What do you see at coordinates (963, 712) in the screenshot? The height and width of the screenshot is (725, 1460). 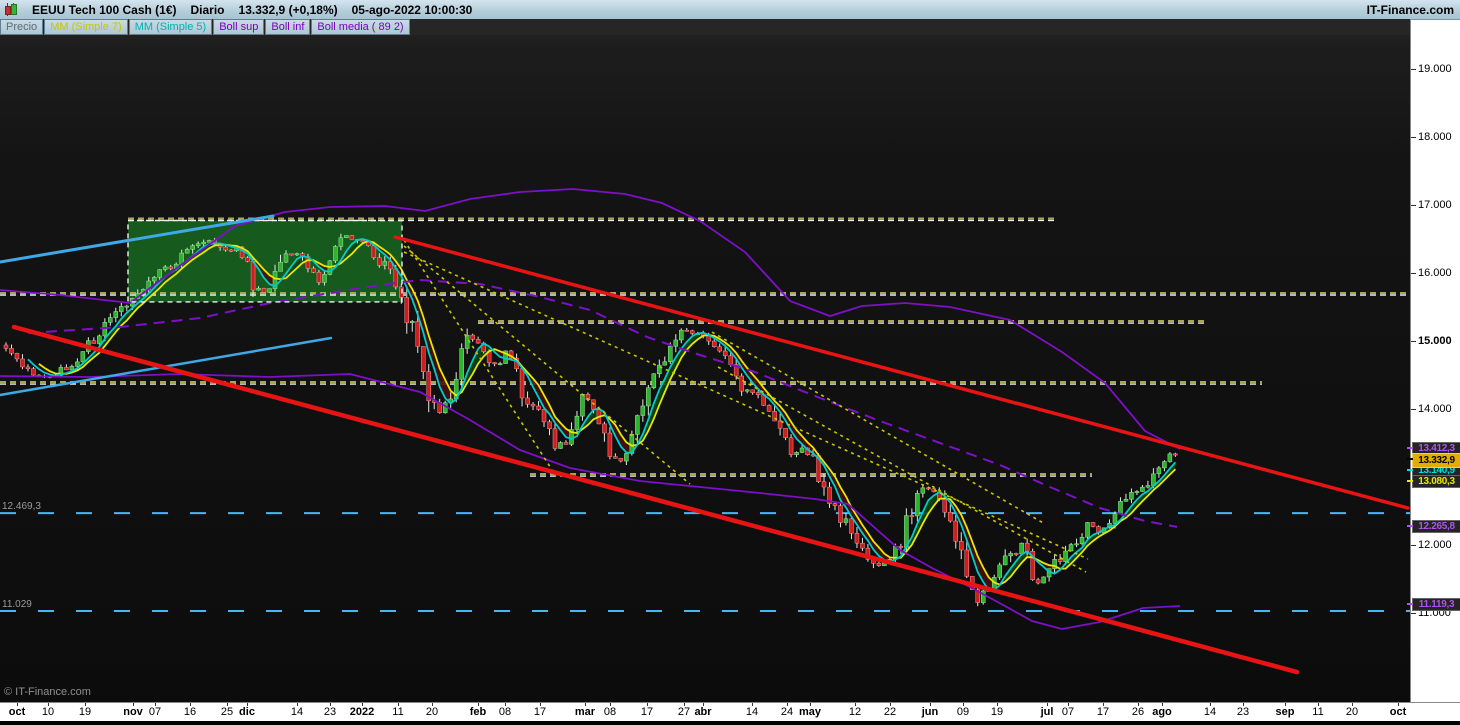 I see `x-tick-day-label: 09` at bounding box center [963, 712].